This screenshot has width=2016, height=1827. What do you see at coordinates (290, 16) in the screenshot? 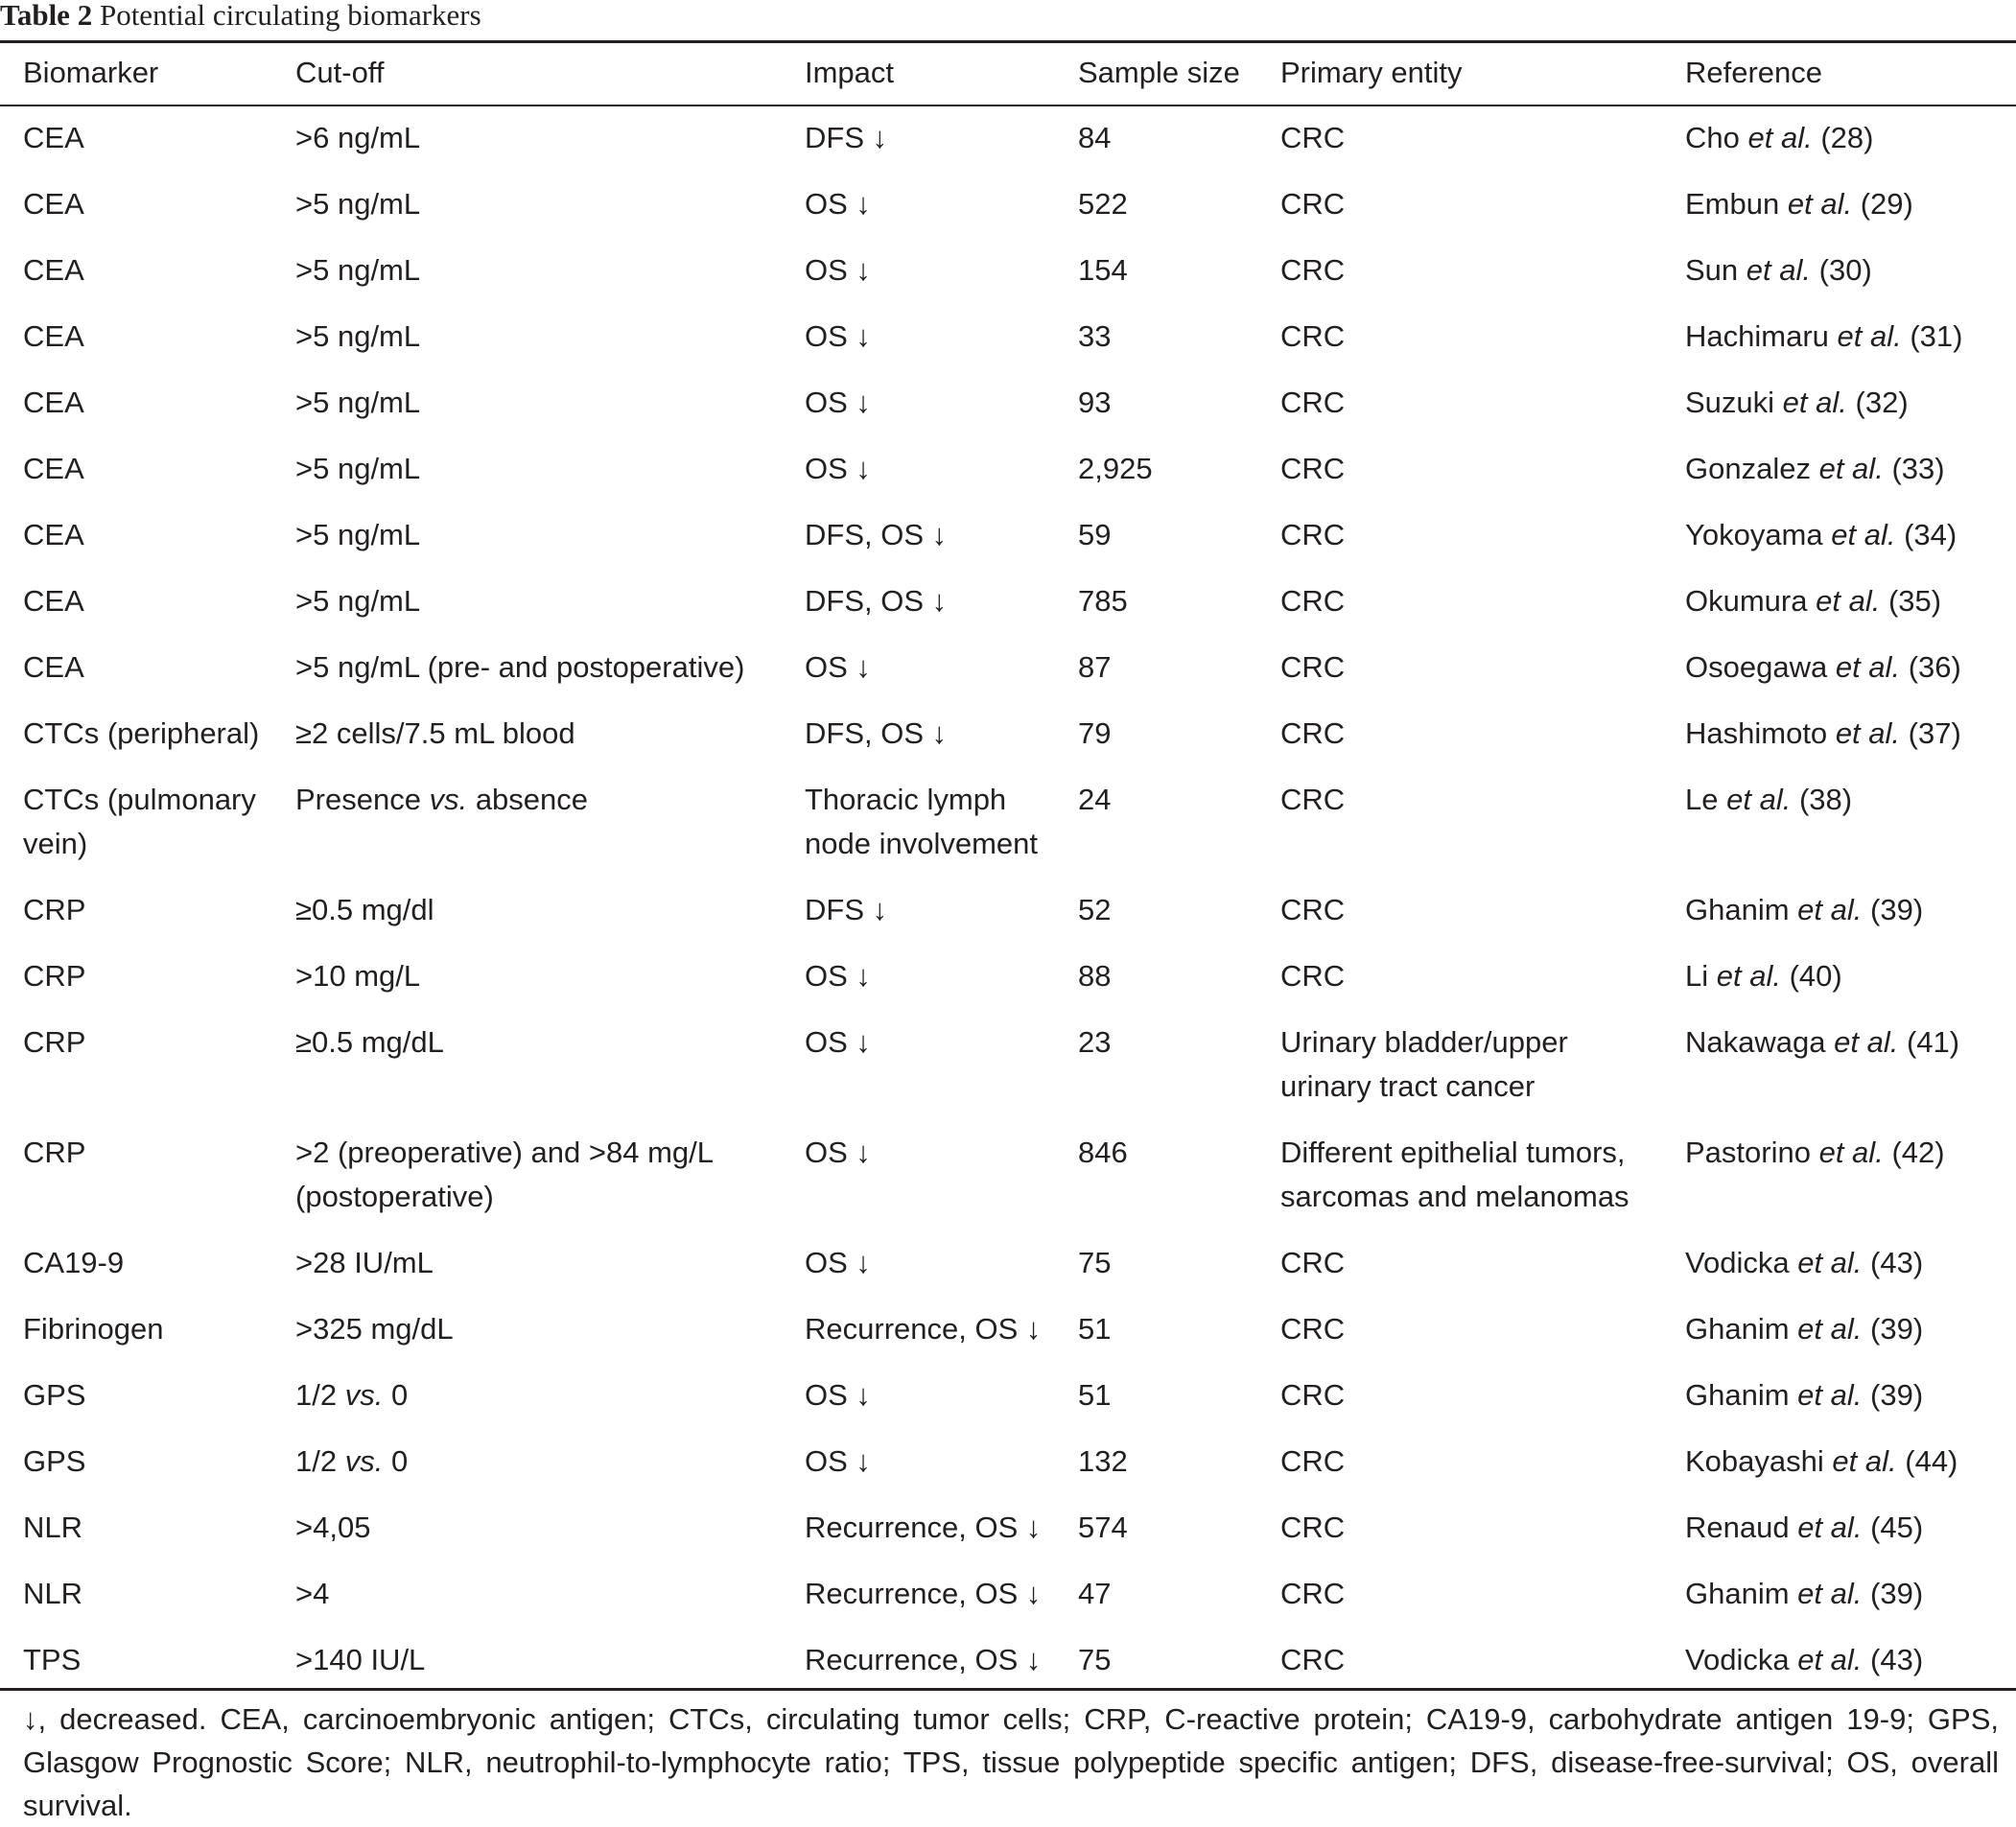
I see `table-title: Potential circulating biomarkers` at bounding box center [290, 16].